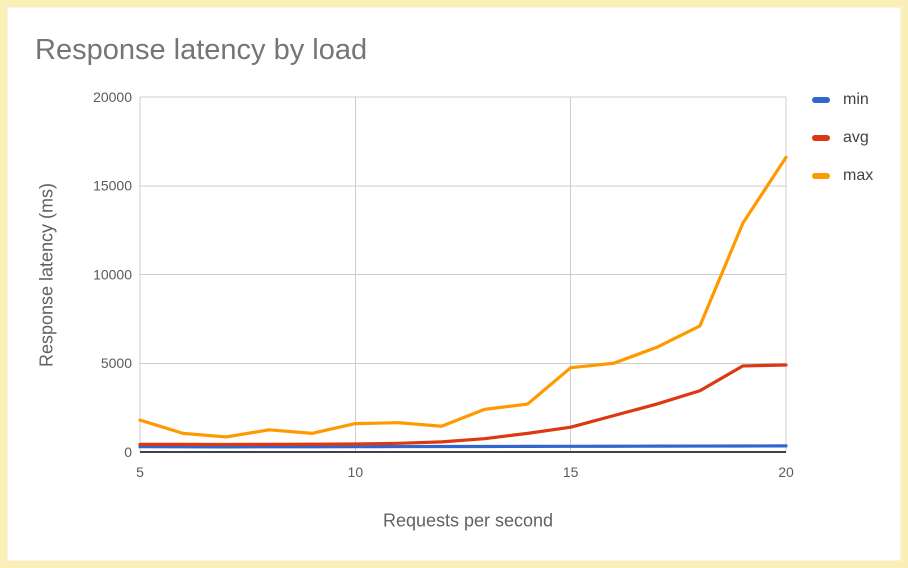  What do you see at coordinates (821, 138) in the screenshot?
I see `legend-swatch-avg` at bounding box center [821, 138].